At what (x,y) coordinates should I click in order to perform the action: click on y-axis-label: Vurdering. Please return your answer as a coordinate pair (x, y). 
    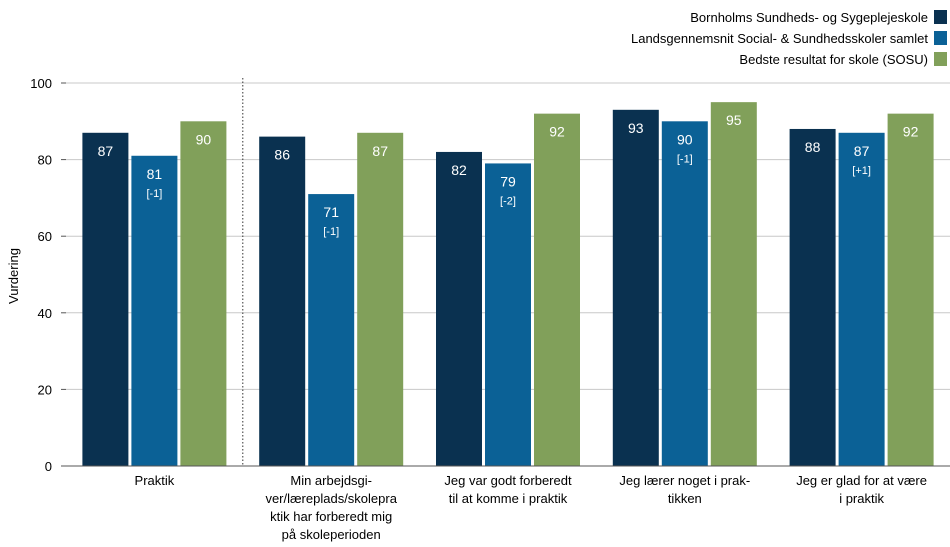
    Looking at the image, I should click on (13, 276).